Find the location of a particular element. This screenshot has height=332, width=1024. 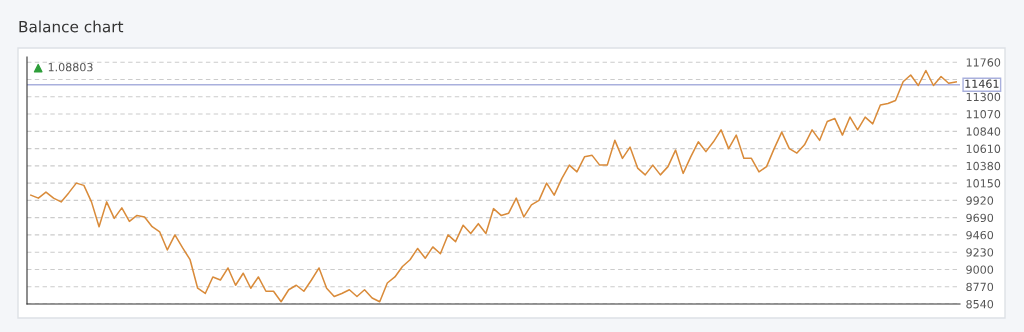

y-tick-label: 9460 is located at coordinates (980, 235).